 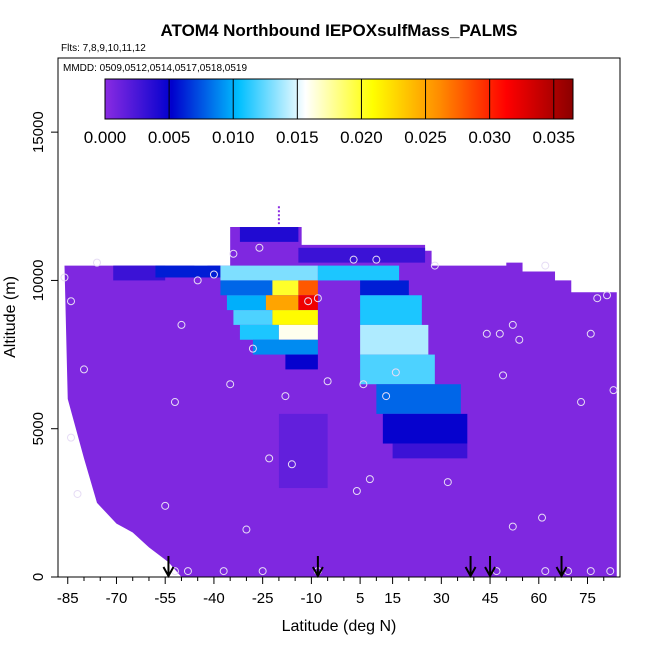 What do you see at coordinates (10, 317) in the screenshot?
I see `y-axis-label: Altitude (m)` at bounding box center [10, 317].